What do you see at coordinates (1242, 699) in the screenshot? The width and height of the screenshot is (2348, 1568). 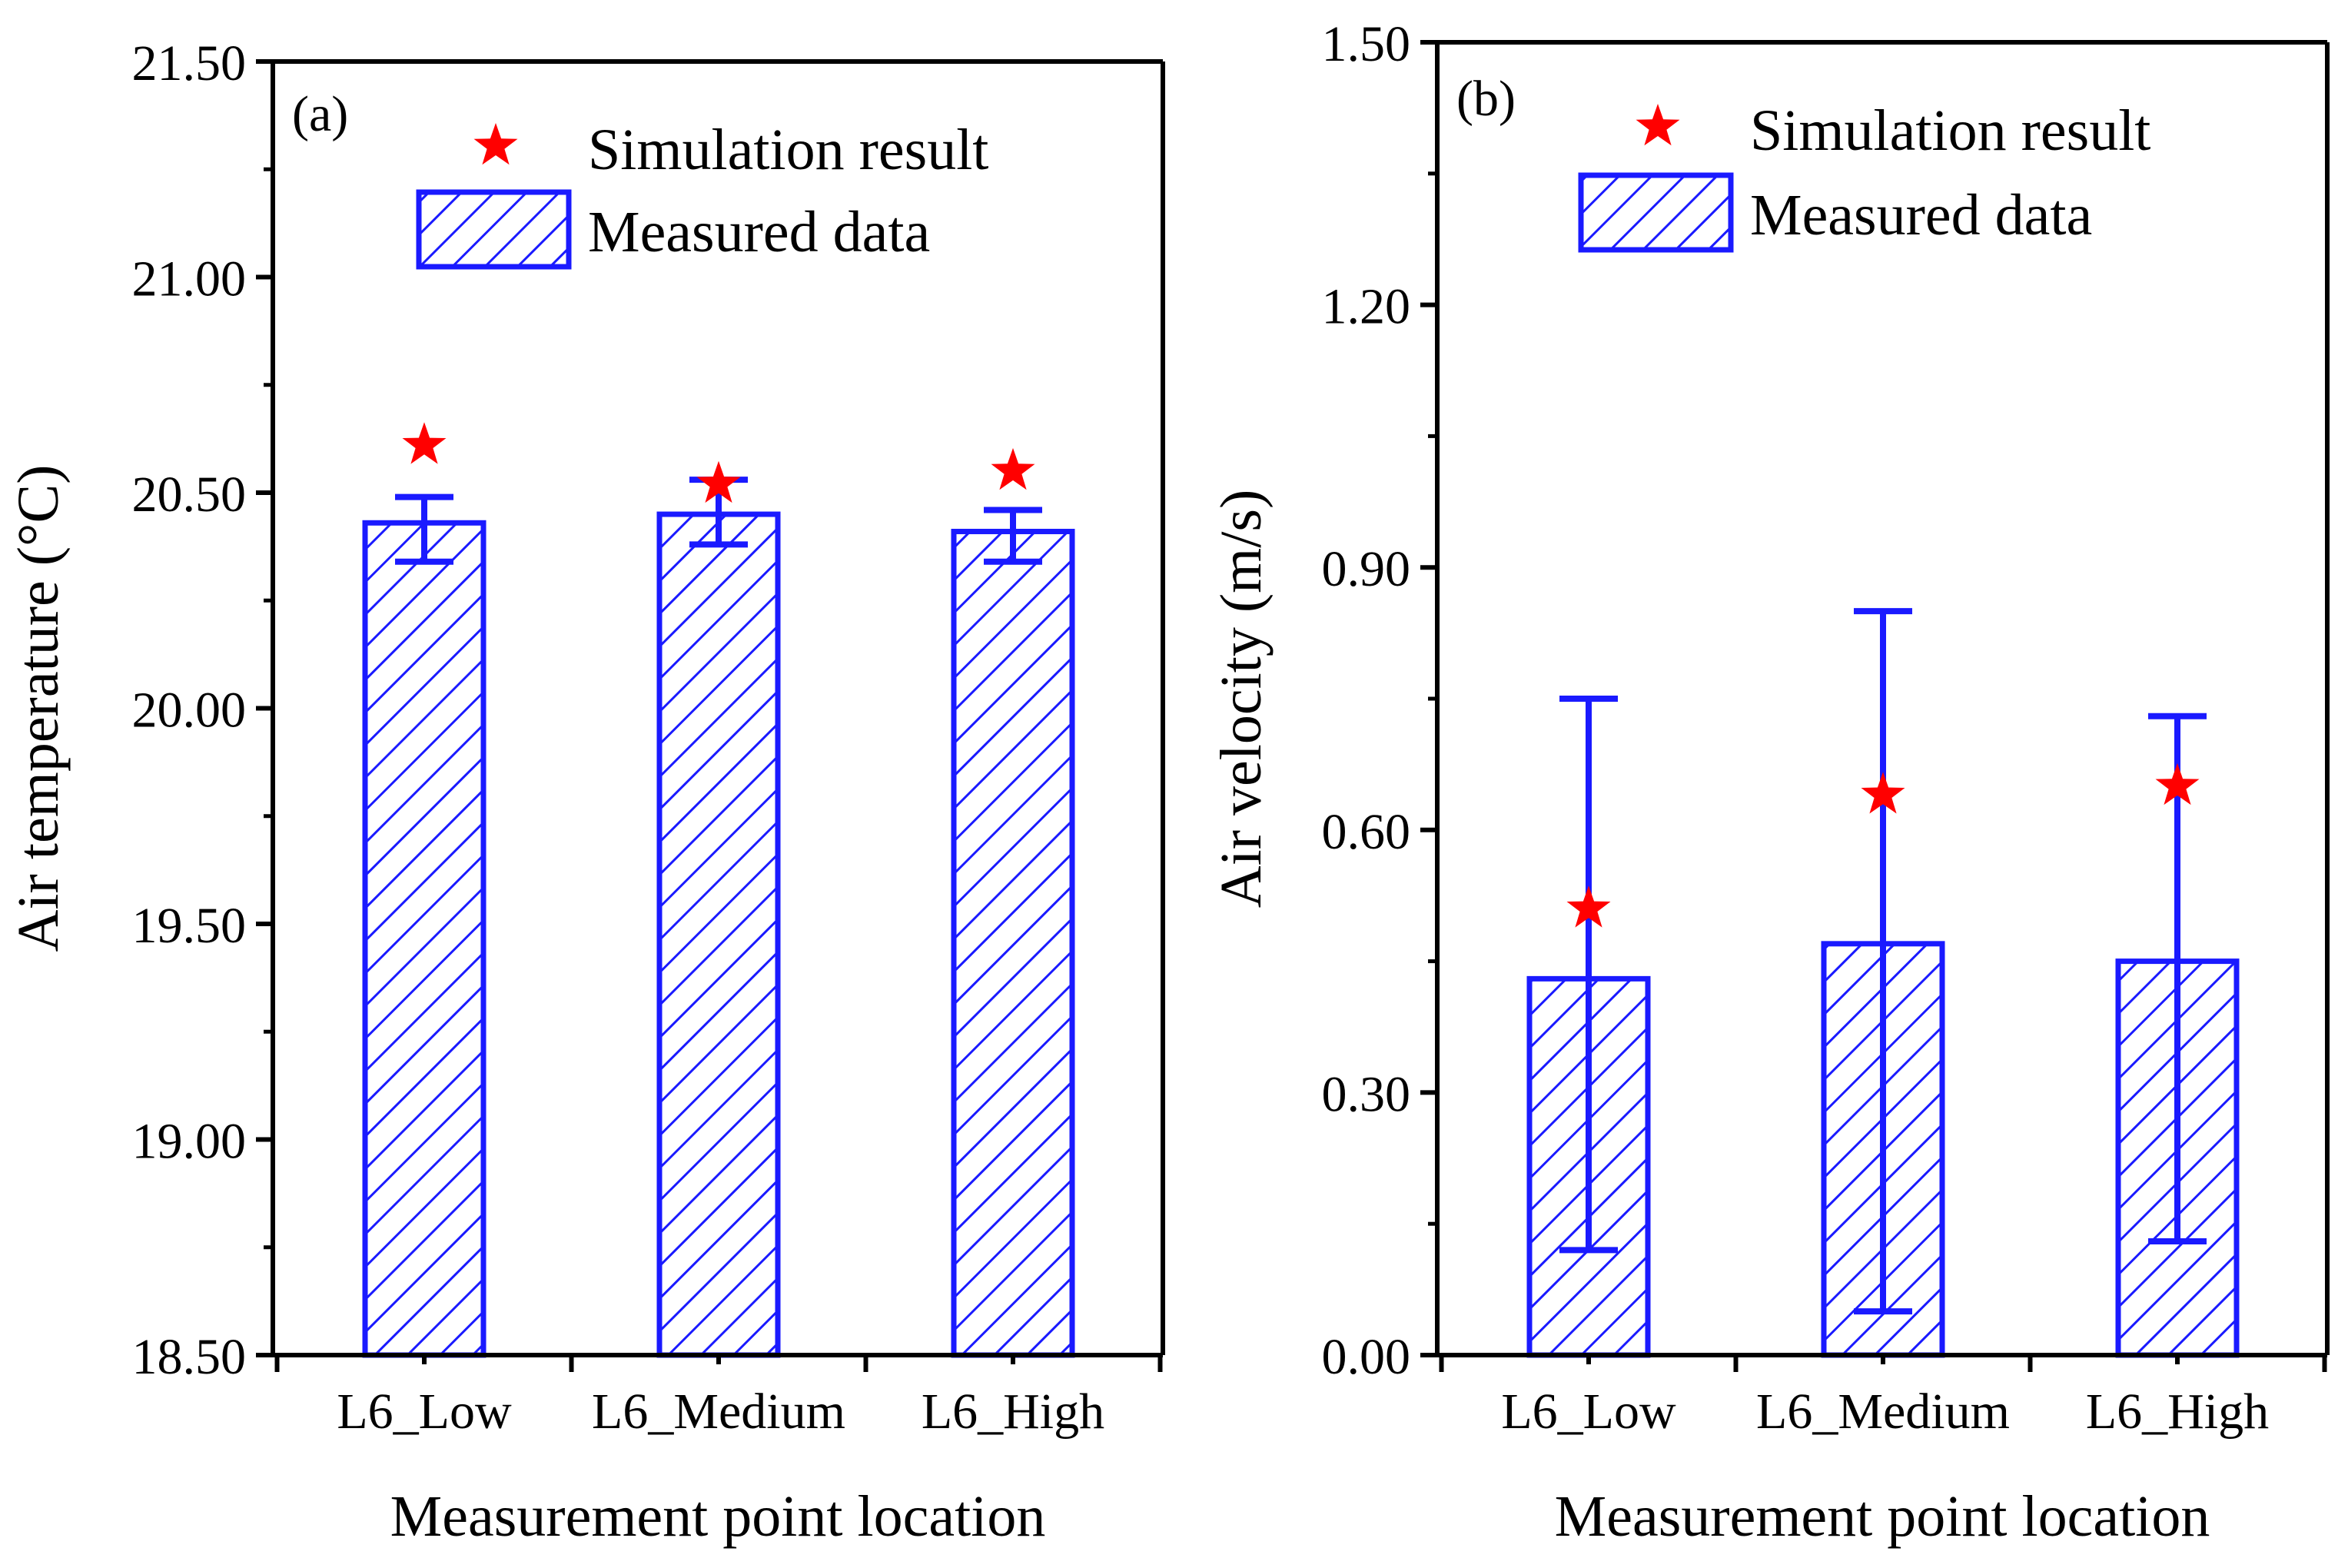 I see `y-axis-title: Air velocity (m/s)` at bounding box center [1242, 699].